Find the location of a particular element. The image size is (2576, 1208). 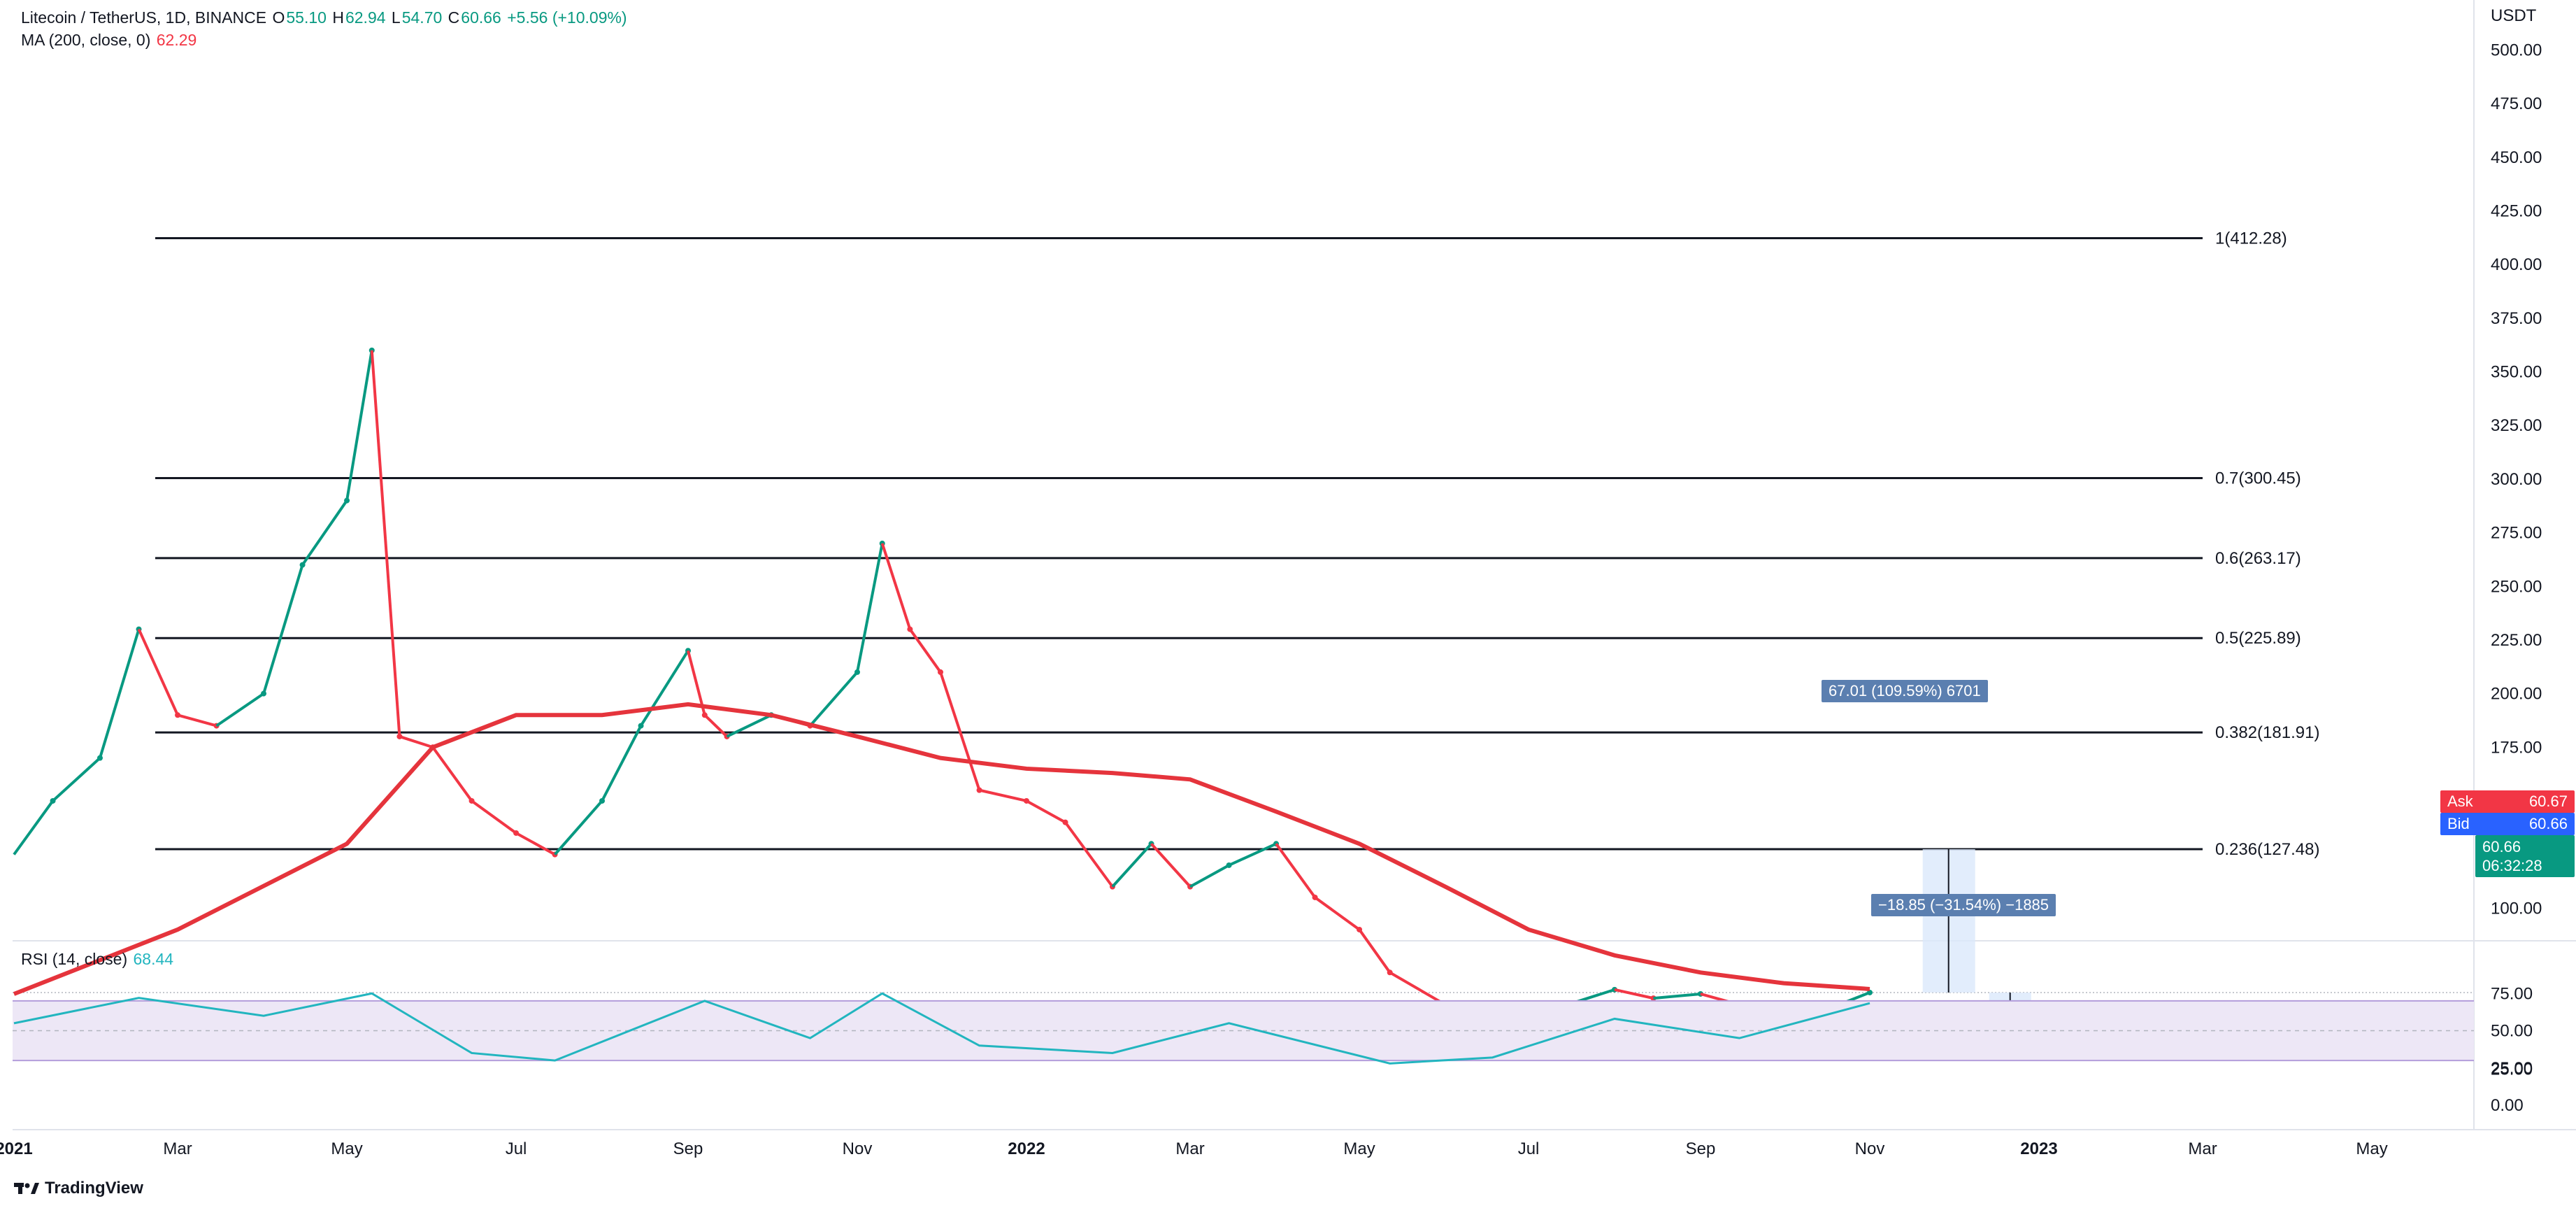

price-axis-tick: 425.00 is located at coordinates (2516, 211).